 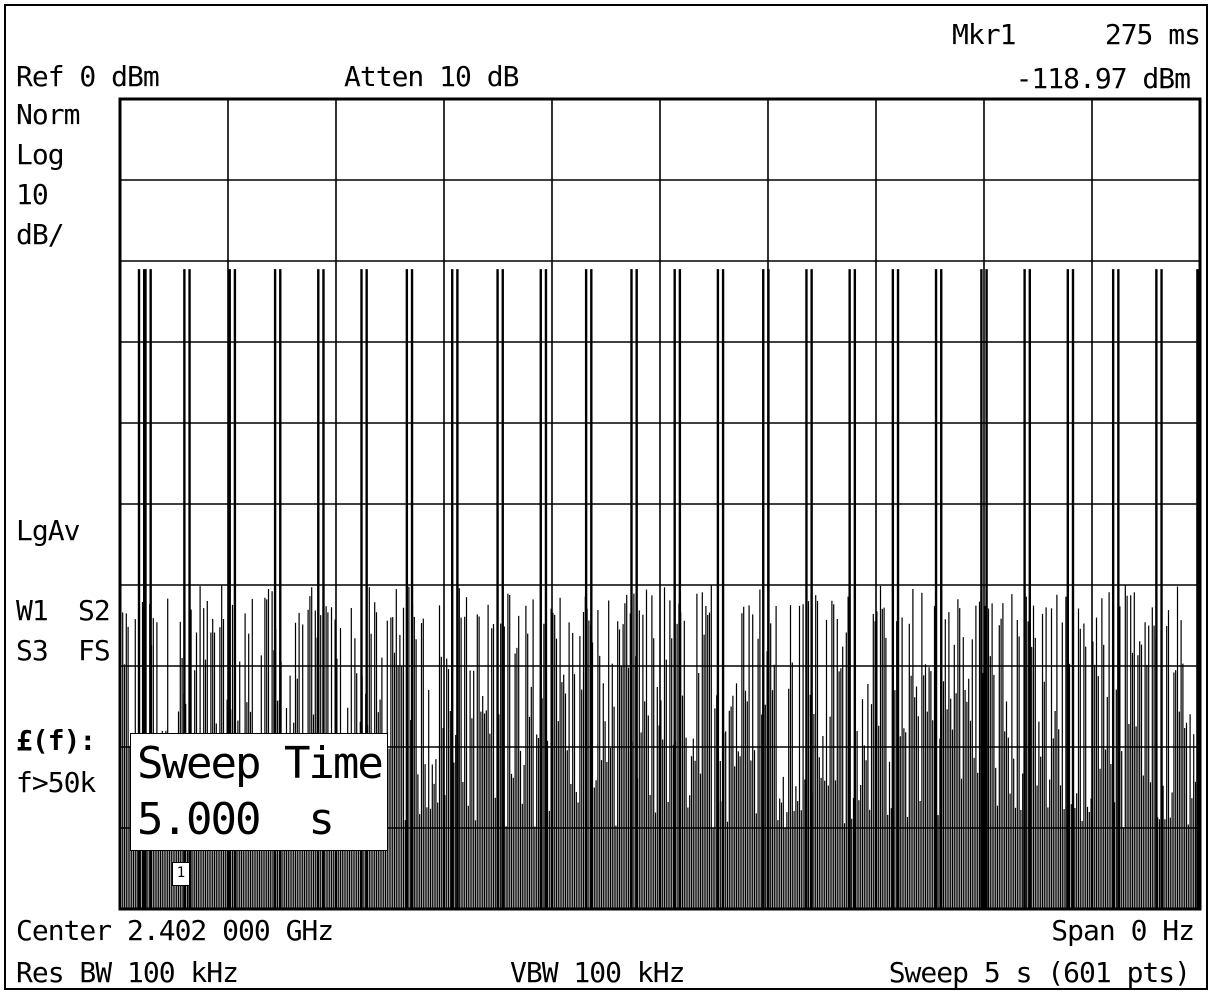 I want to click on marker-level: -118.97 dBm, so click(x=1103, y=78).